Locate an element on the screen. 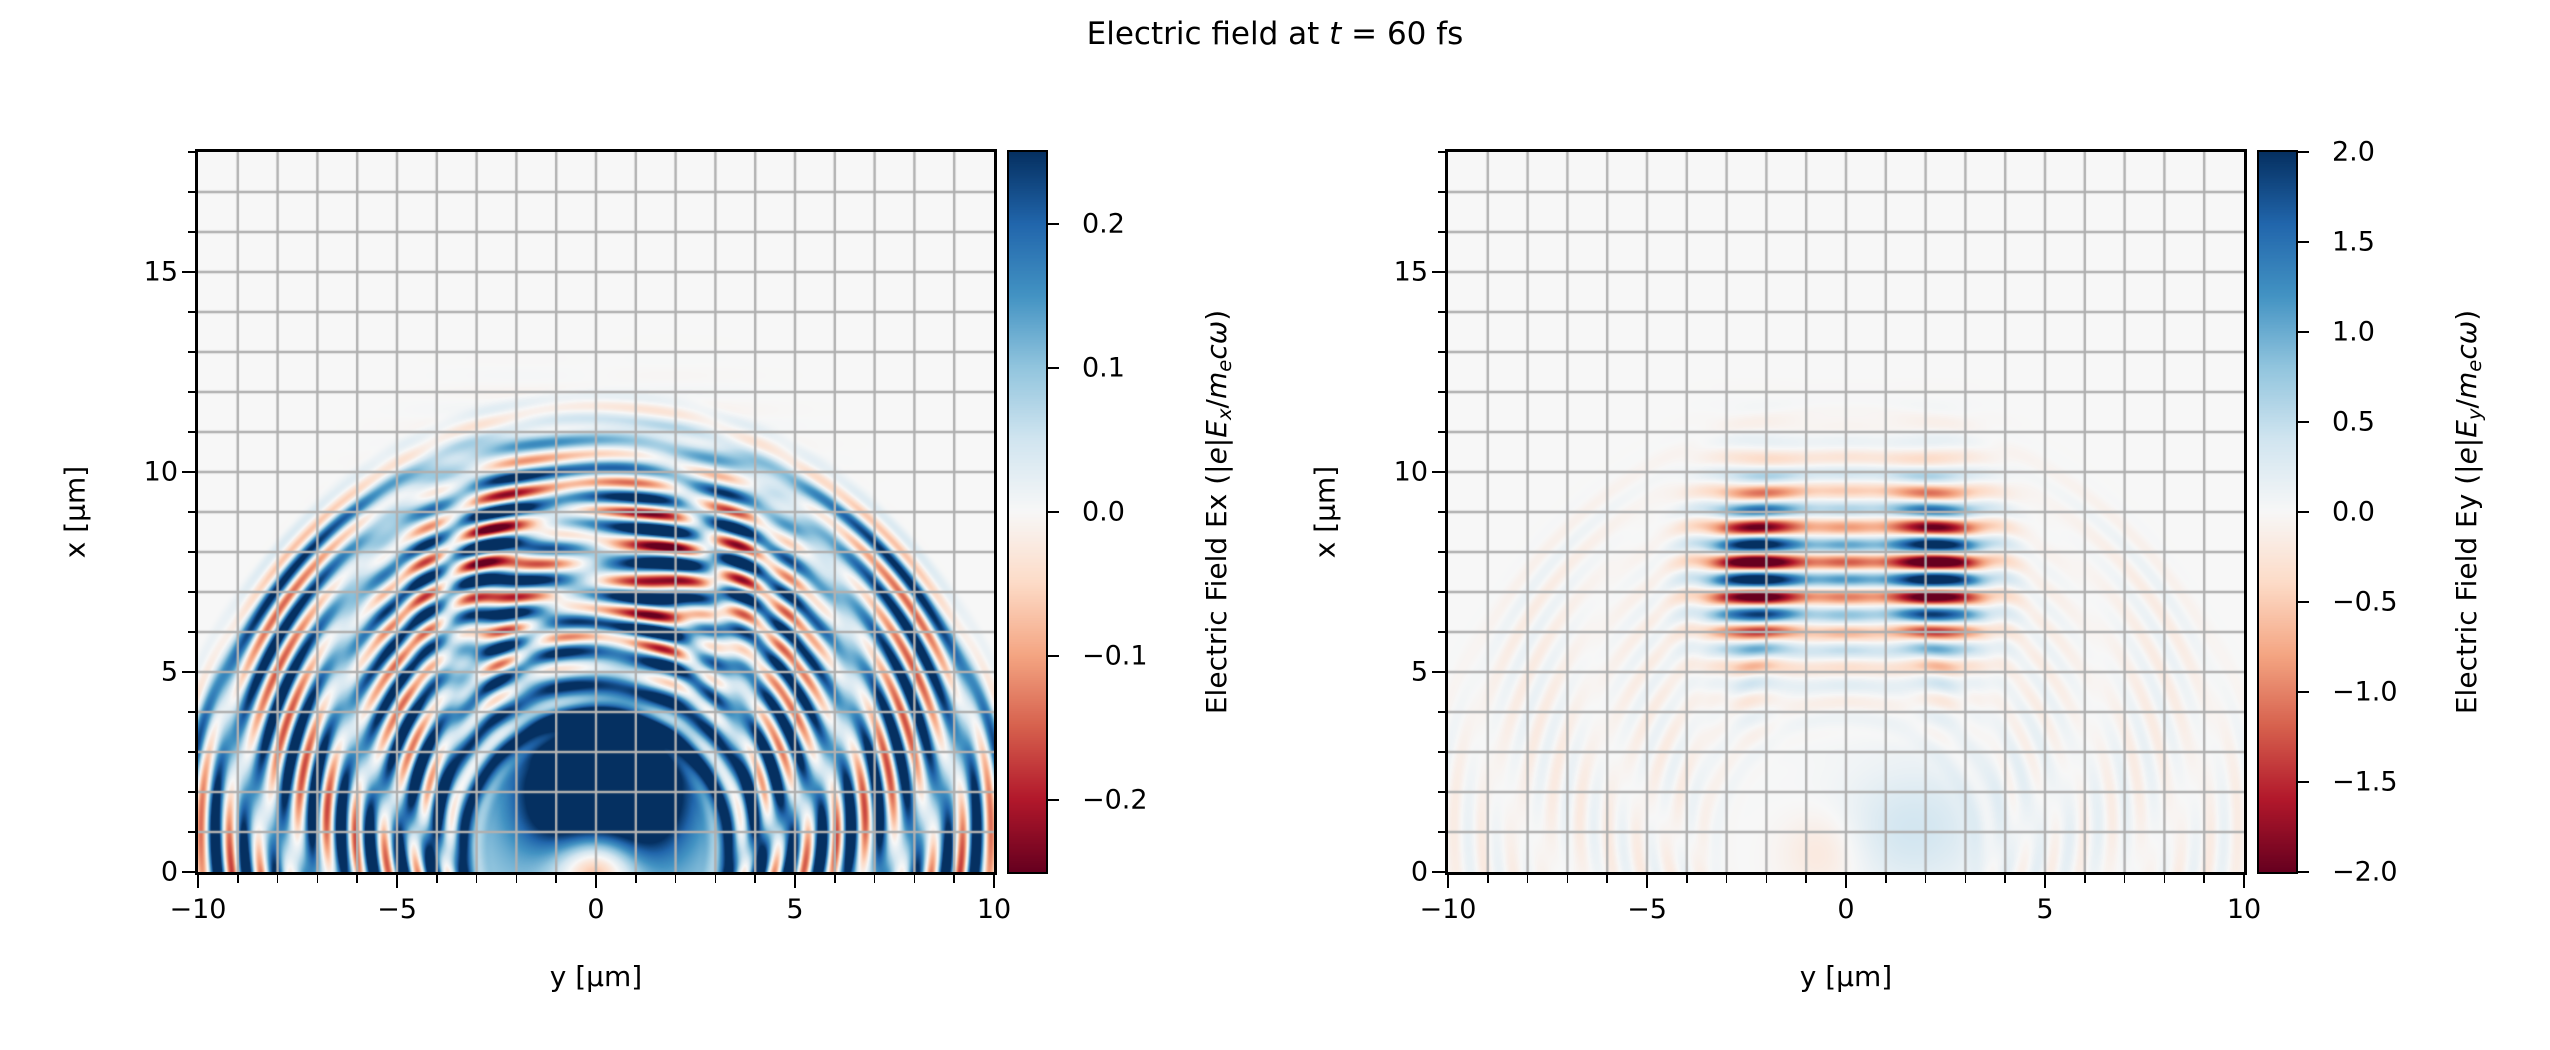 This screenshot has height=1050, width=2550. text-segment: Electric field at is located at coordinates (1208, 34).